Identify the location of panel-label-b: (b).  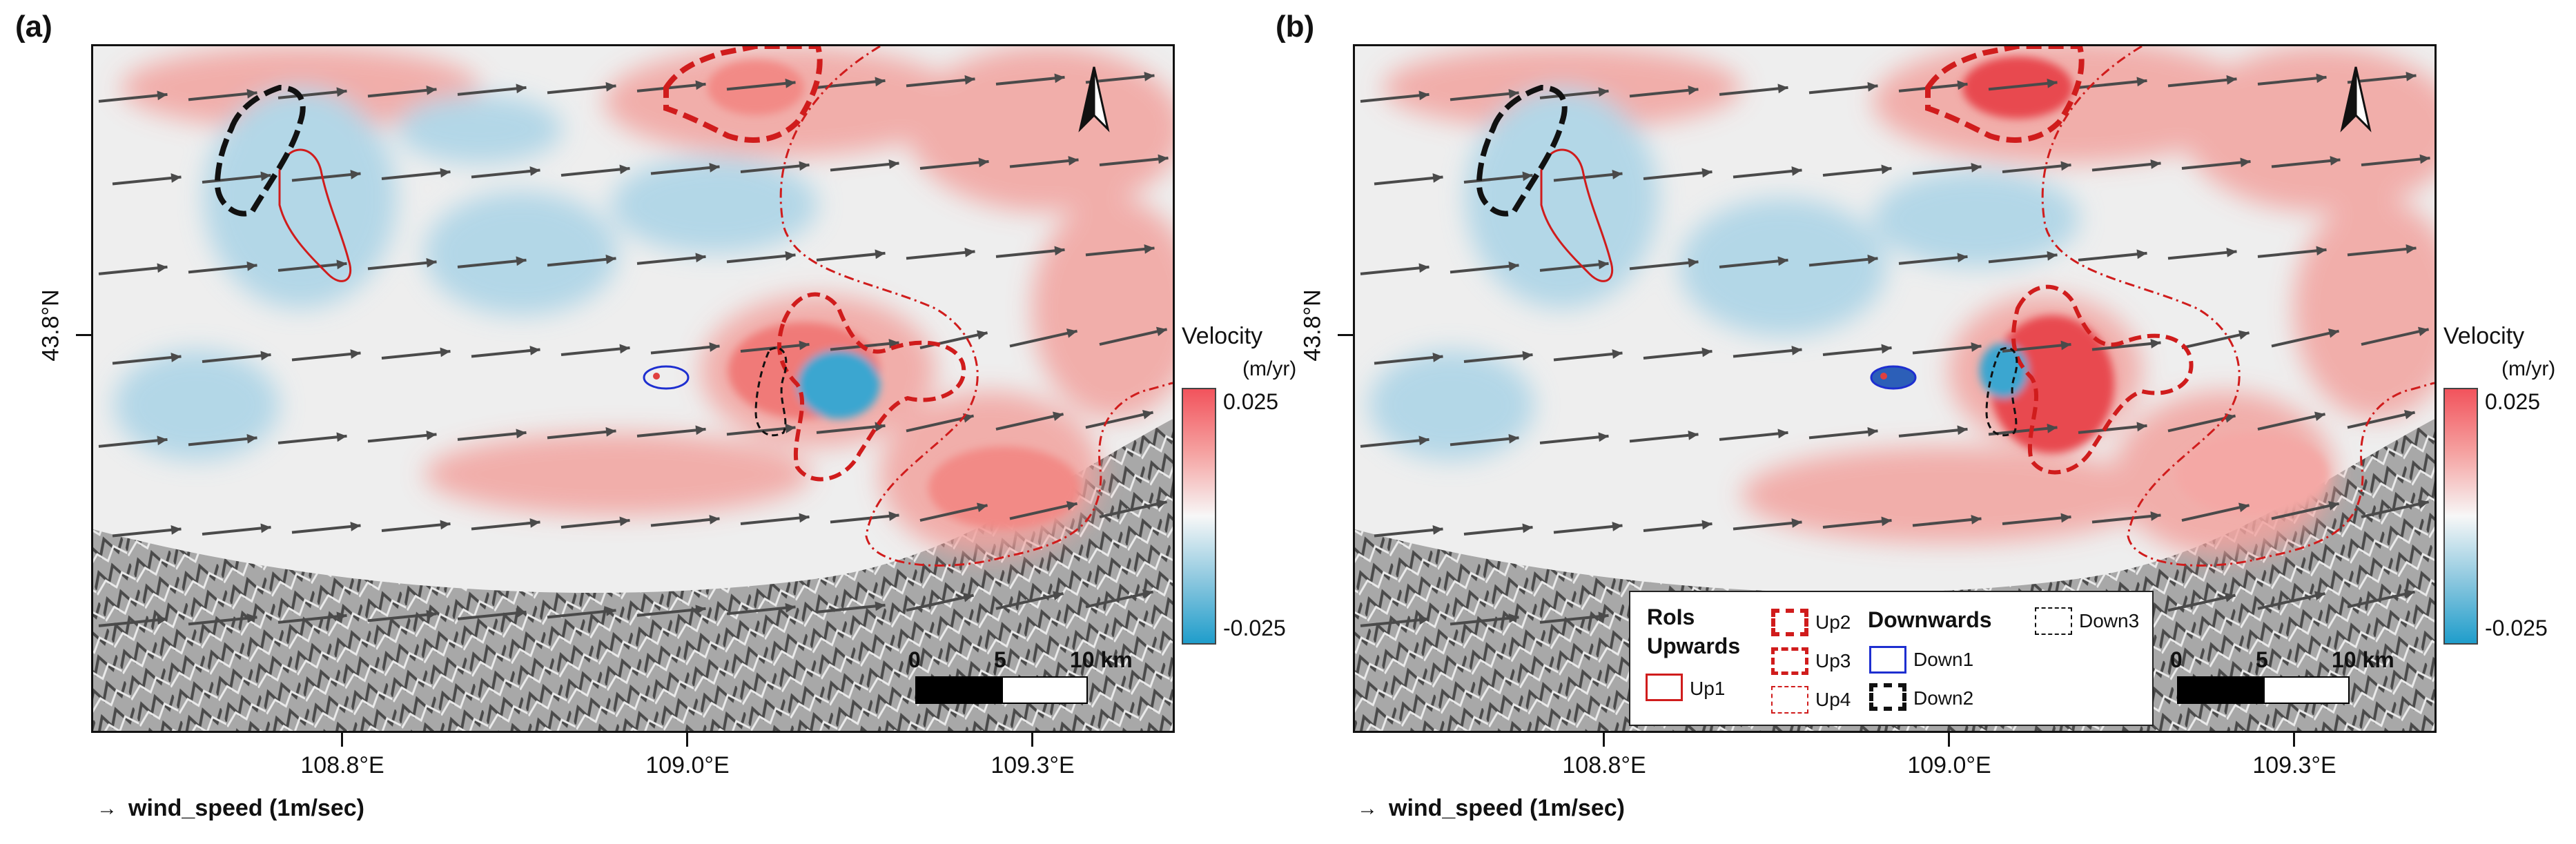
(1295, 26).